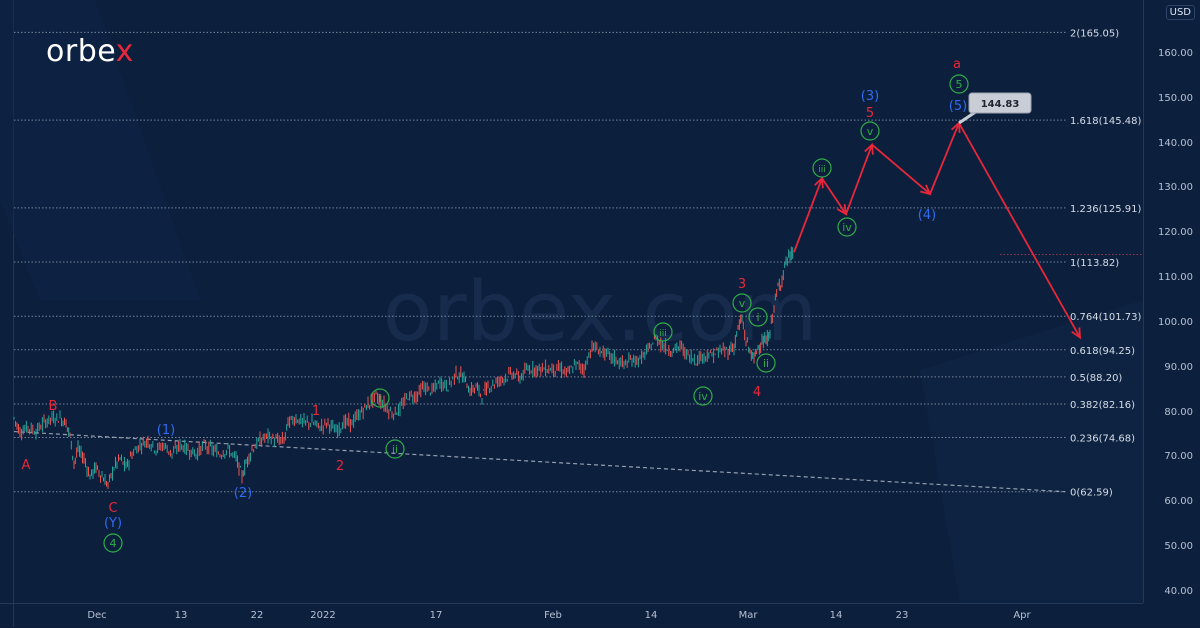 This screenshot has width=1200, height=628. What do you see at coordinates (1102, 438) in the screenshot?
I see `svg-text: 0.236(74.68)` at bounding box center [1102, 438].